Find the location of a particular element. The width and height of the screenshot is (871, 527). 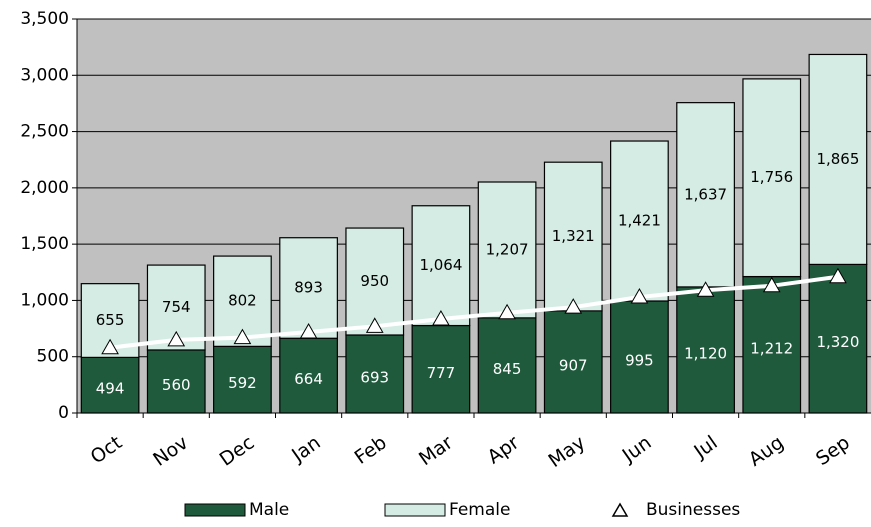

x-tick-label: Nov is located at coordinates (170, 451).